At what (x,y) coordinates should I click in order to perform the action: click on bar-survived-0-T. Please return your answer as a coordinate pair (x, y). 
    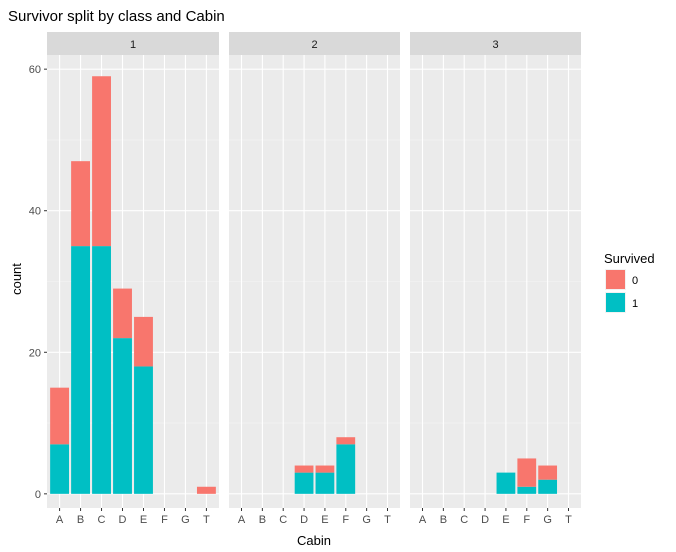
    Looking at the image, I should click on (206, 490).